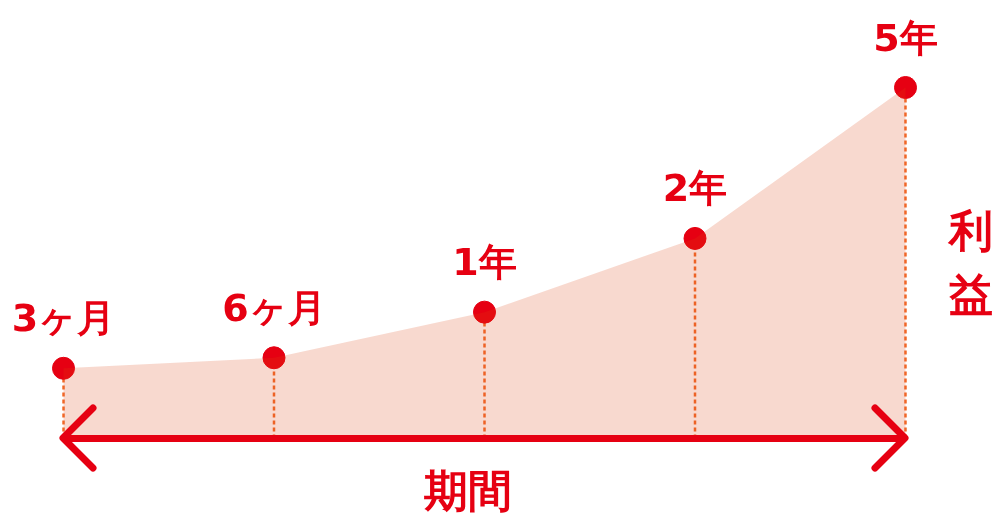 The height and width of the screenshot is (521, 1005). I want to click on x-tick-label: 6ヶ月, so click(274, 307).